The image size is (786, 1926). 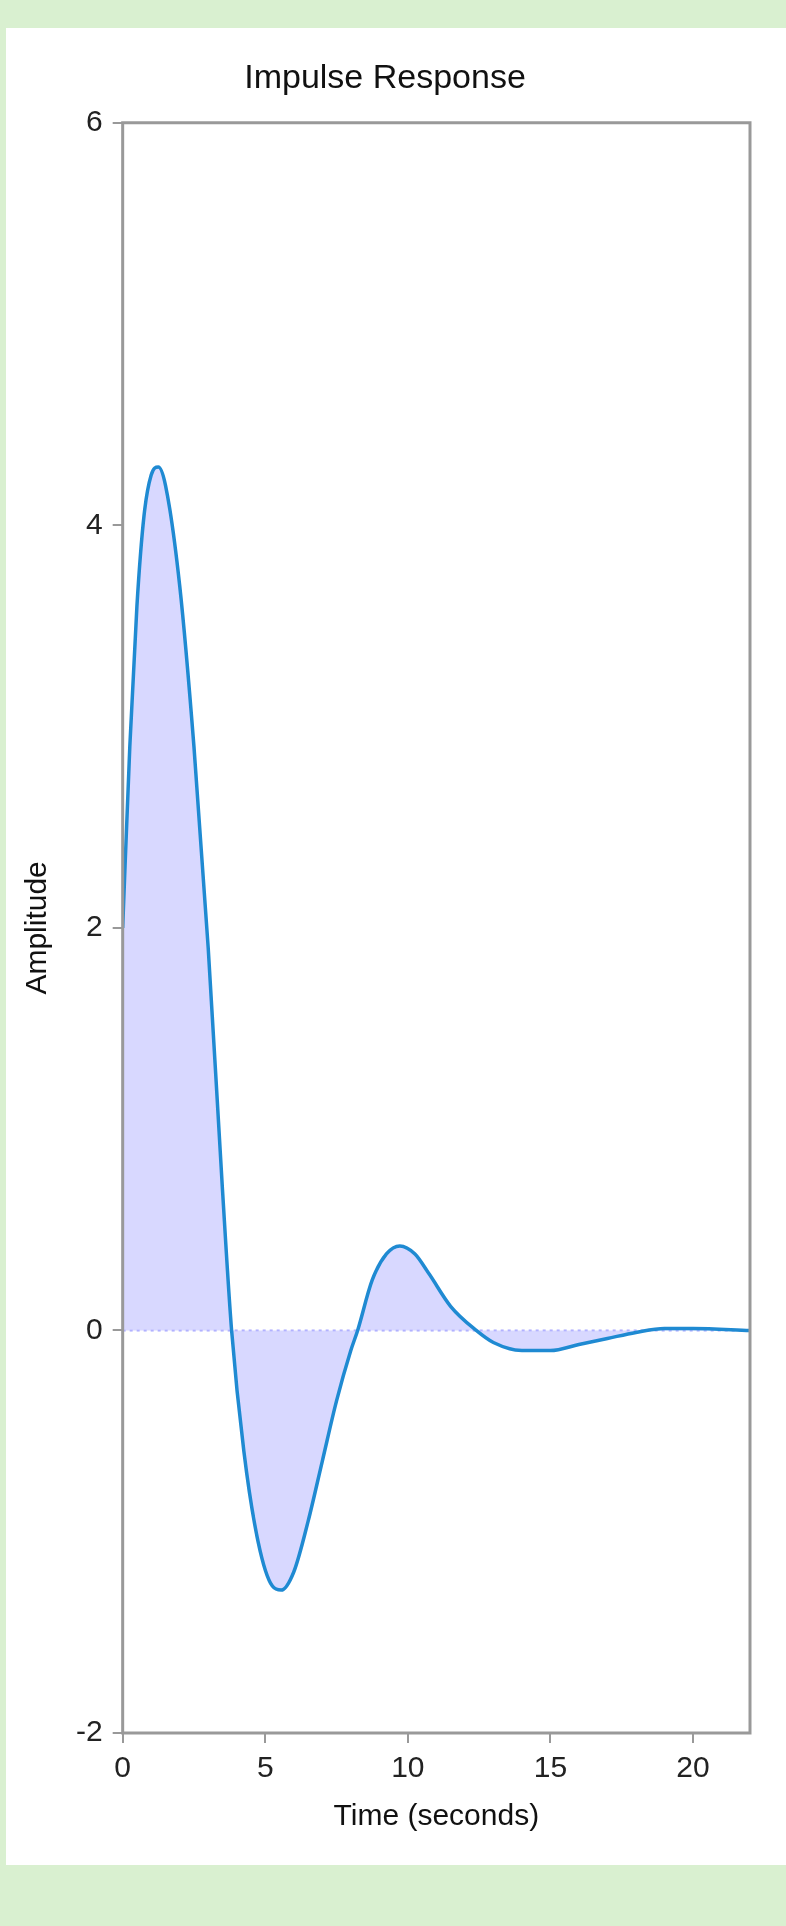 I want to click on y-tick-label: -2, so click(x=89, y=1731).